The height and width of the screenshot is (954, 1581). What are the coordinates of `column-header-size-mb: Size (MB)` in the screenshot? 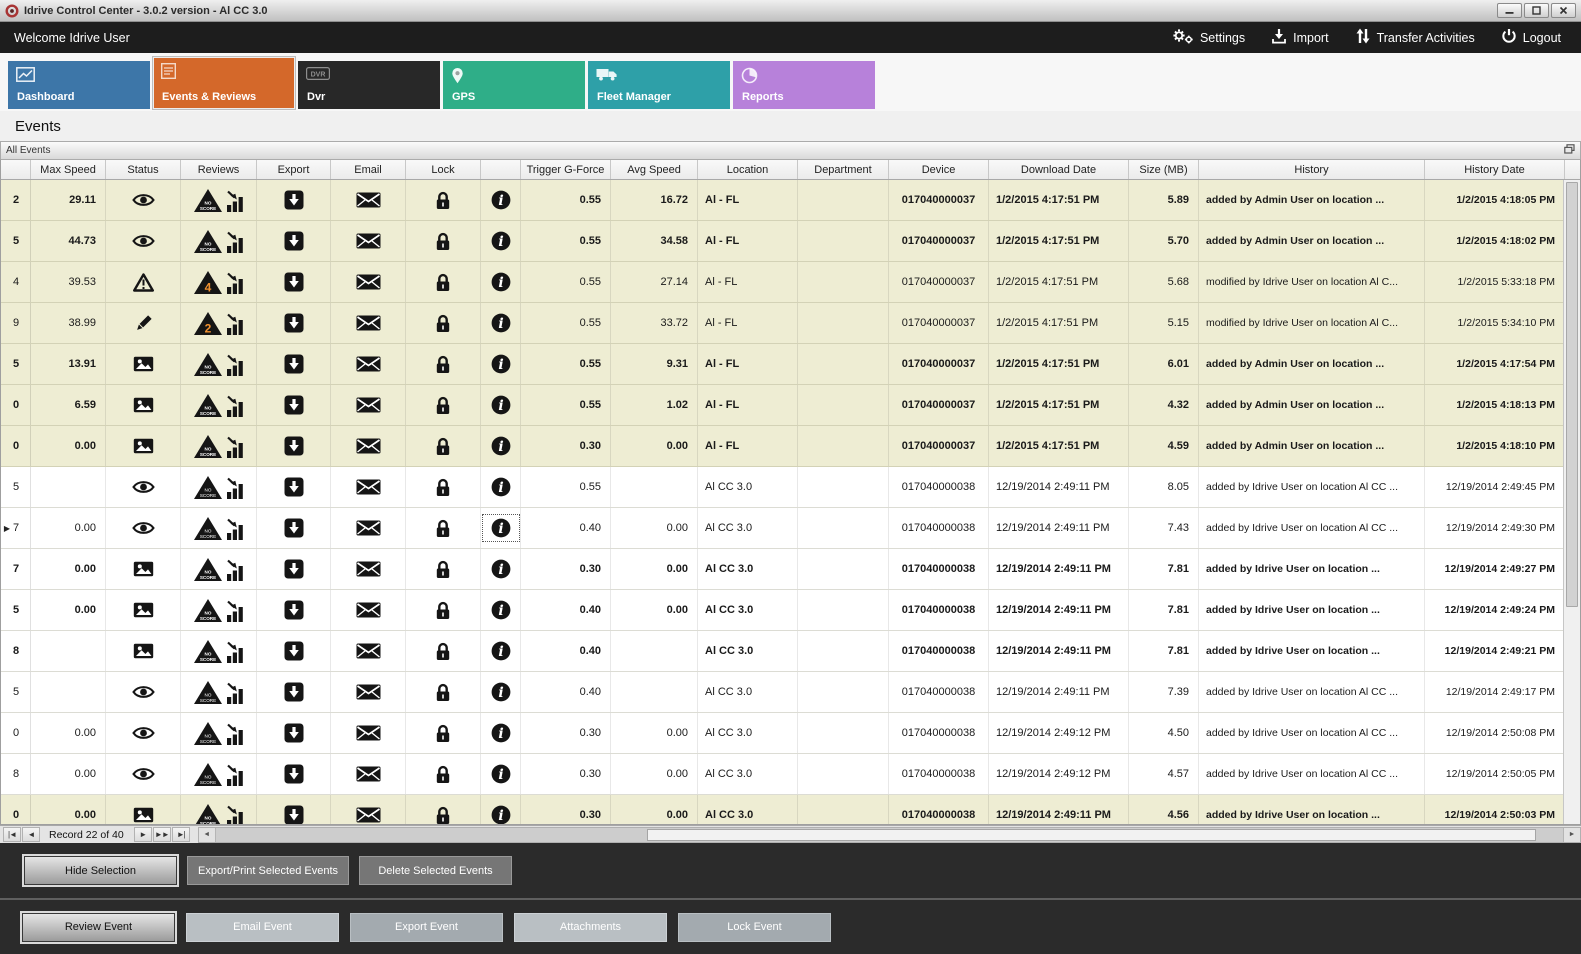 It's located at (1164, 169).